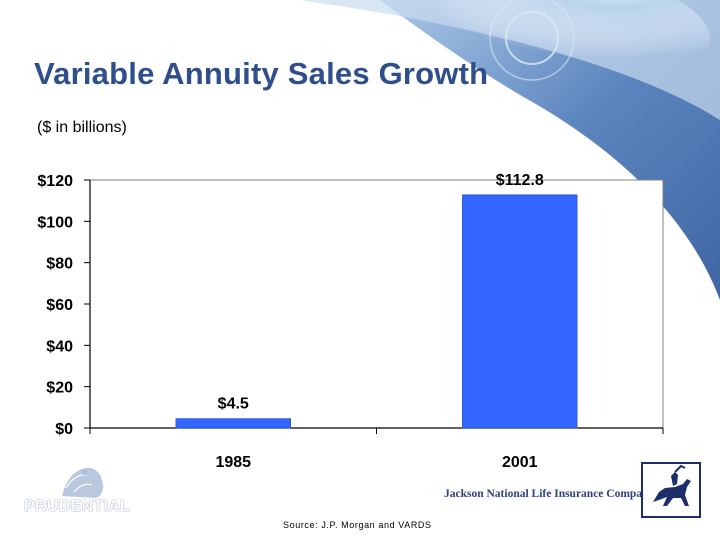  Describe the element at coordinates (357, 525) in the screenshot. I see `source-note: Source: J.P. Morgan and VARDS` at that location.